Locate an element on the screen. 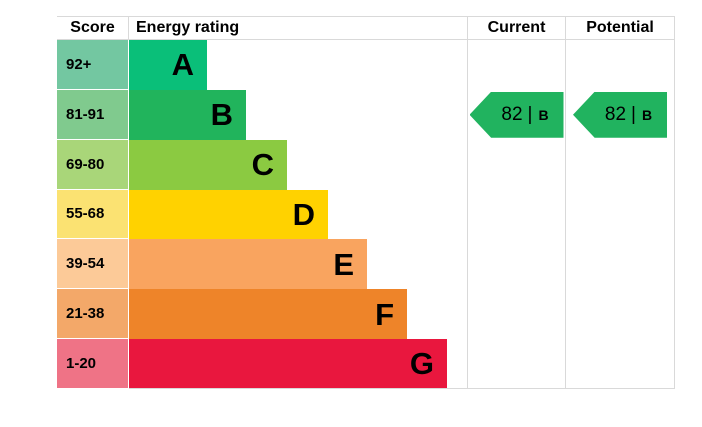  energy-rating-column-header: Energy rating is located at coordinates (298, 28).